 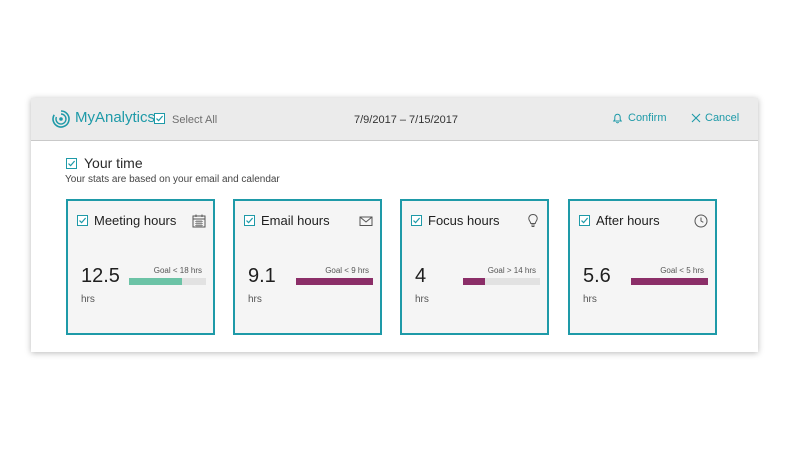 What do you see at coordinates (140, 267) in the screenshot?
I see `meeting-hours-card: Meeting hours 12.5 hrs Goal < 18 hrs` at bounding box center [140, 267].